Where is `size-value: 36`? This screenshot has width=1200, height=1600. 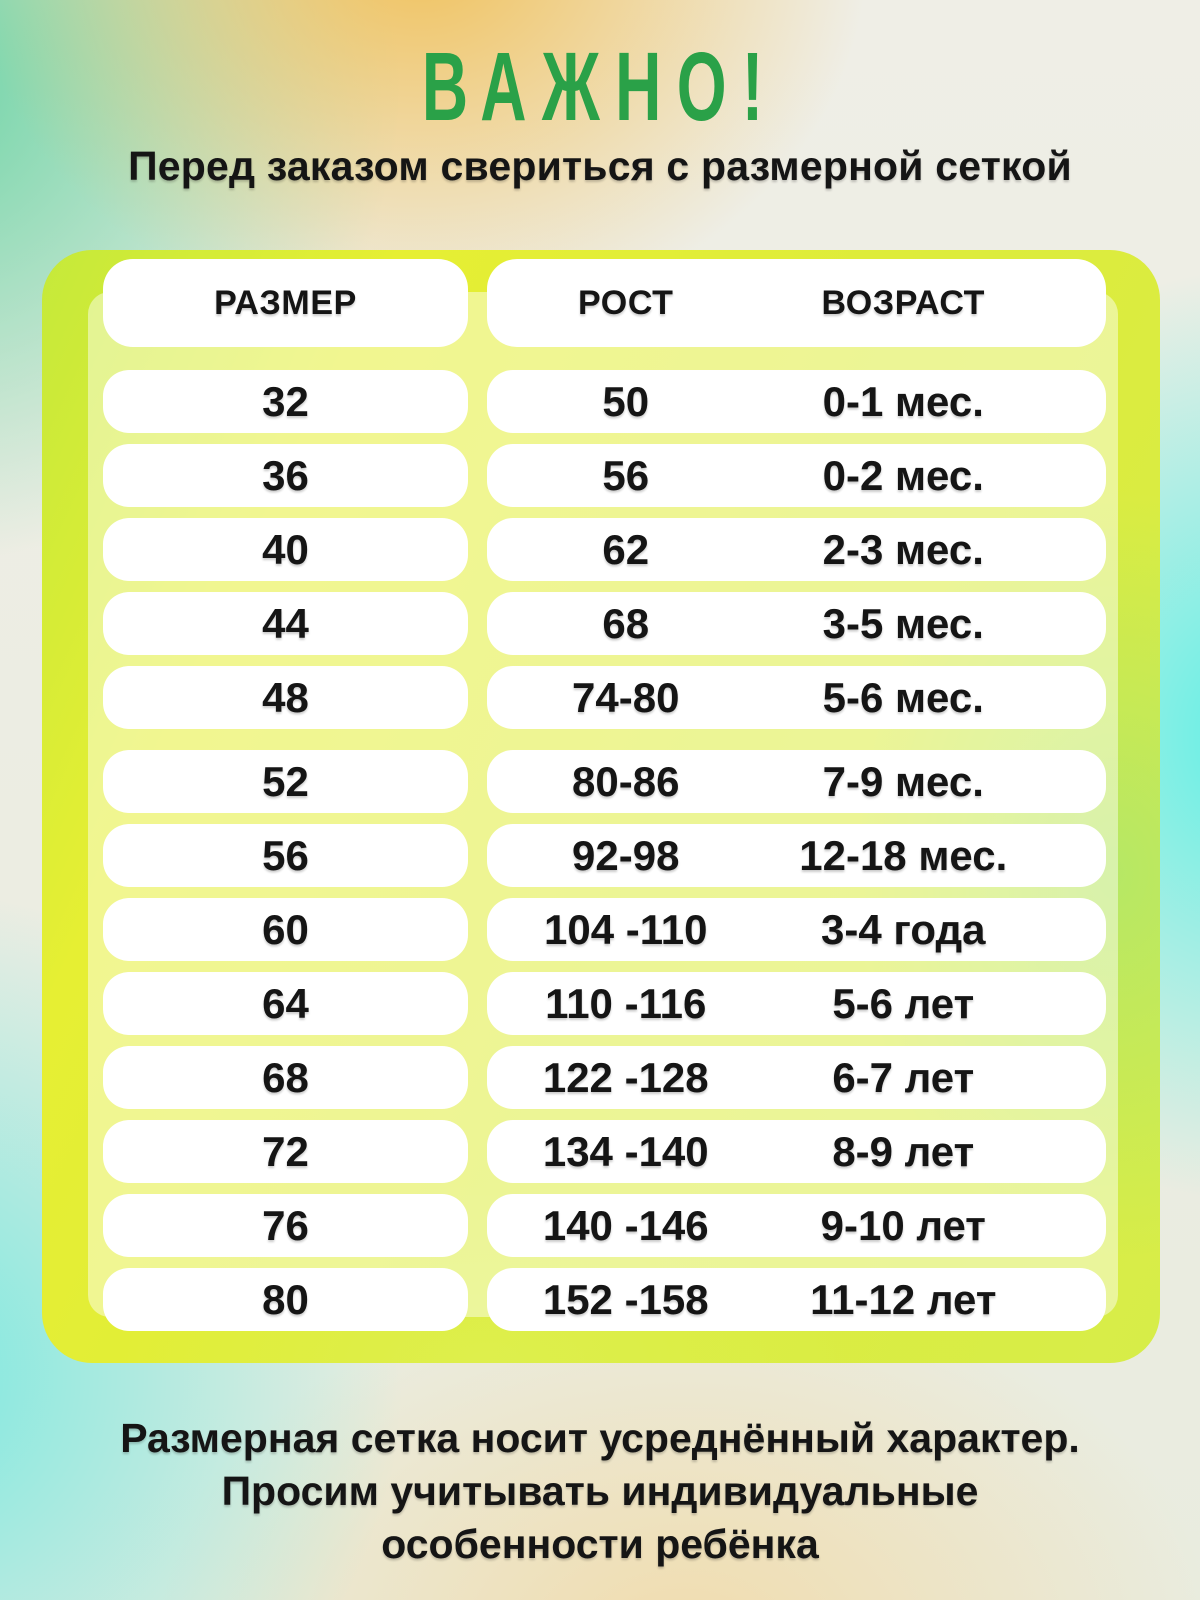
size-value: 36 is located at coordinates (285, 475).